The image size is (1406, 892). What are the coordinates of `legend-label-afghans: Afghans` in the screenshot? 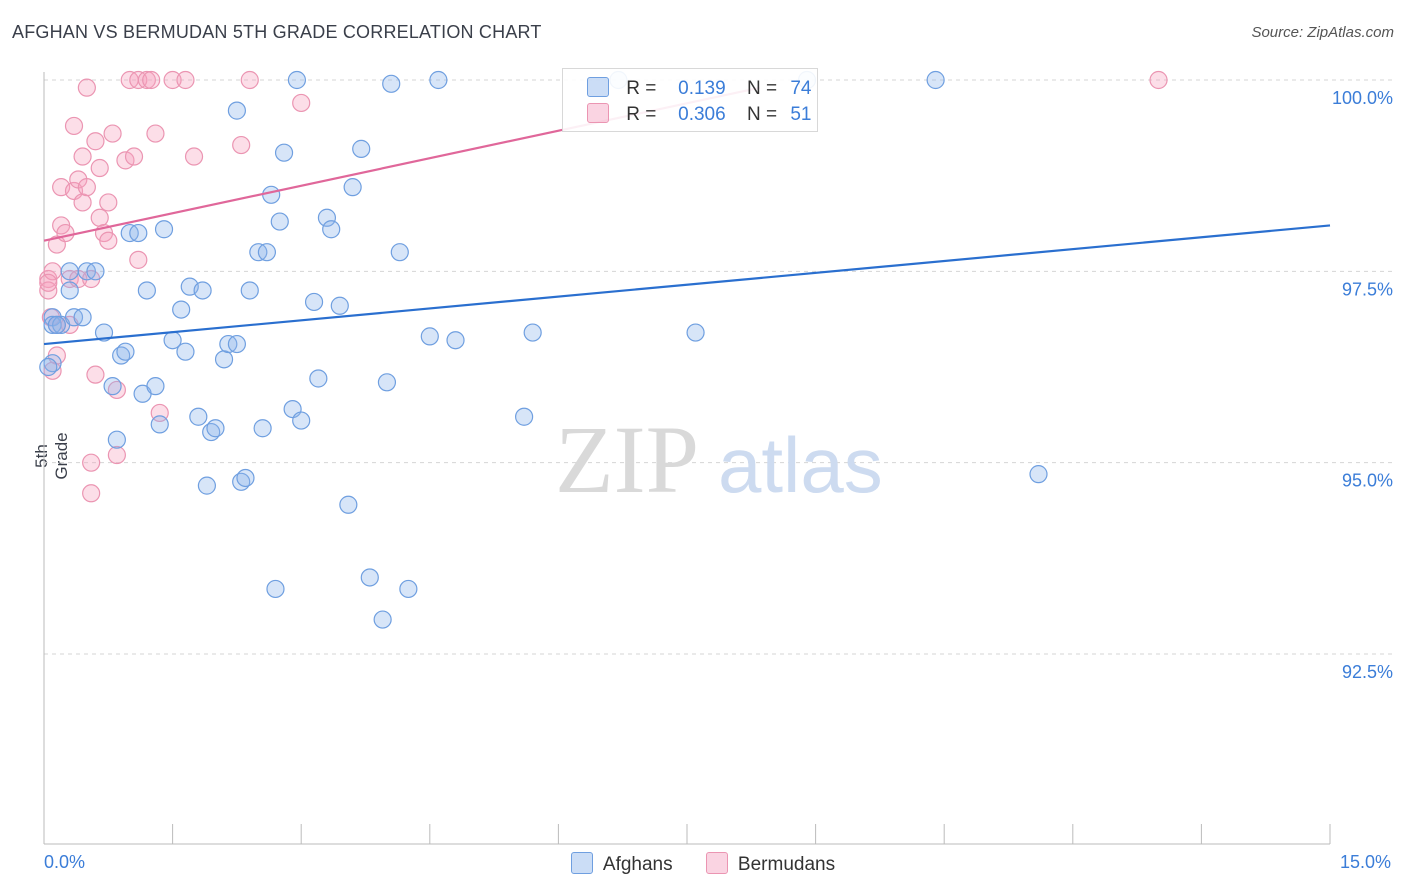 It's located at (637, 864).